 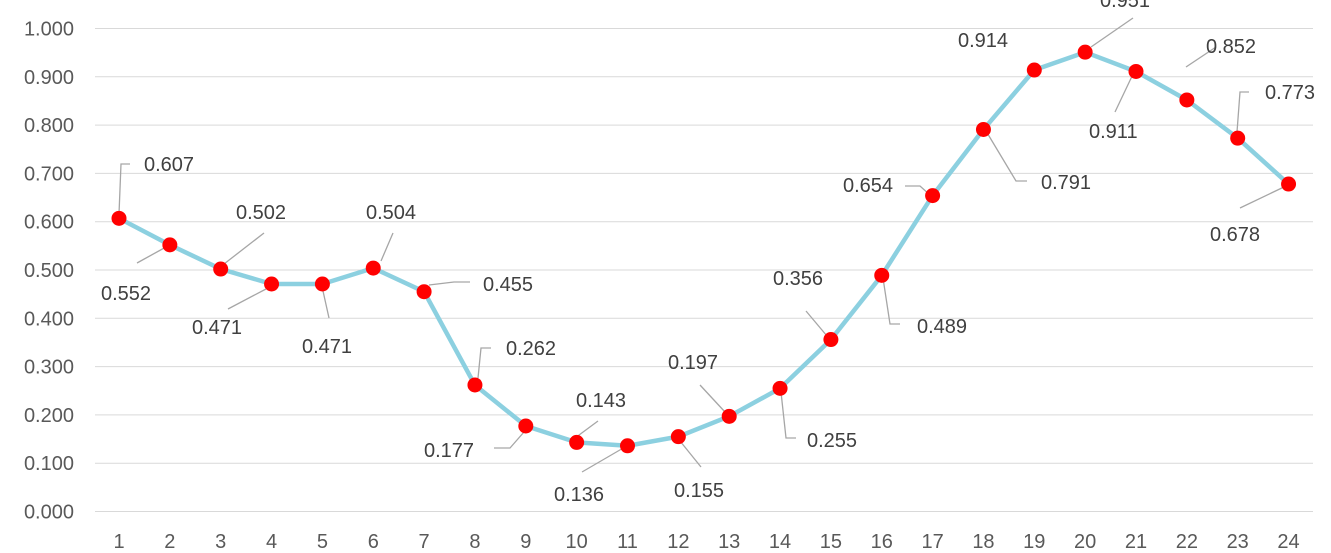 I want to click on x-tick-label: 7, so click(x=424, y=542).